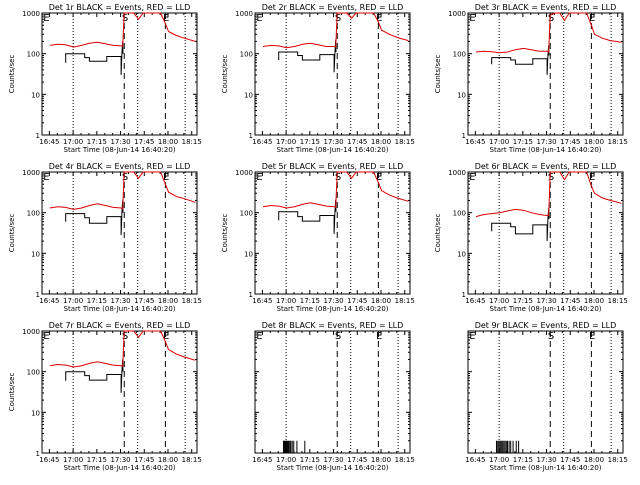 This screenshot has height=485, width=640. Describe the element at coordinates (120, 7) in the screenshot. I see `panel-title: Det 1r BLACK = Events, RED = LLD` at that location.